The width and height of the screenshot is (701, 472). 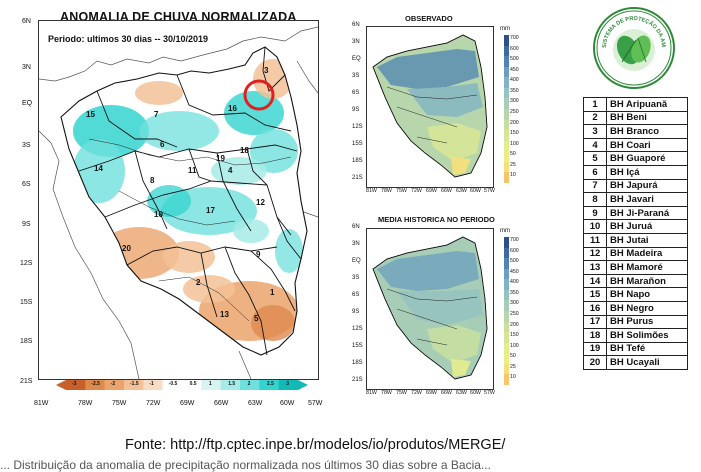 I want to click on colorbar-tick: -1.5, so click(x=134, y=384).